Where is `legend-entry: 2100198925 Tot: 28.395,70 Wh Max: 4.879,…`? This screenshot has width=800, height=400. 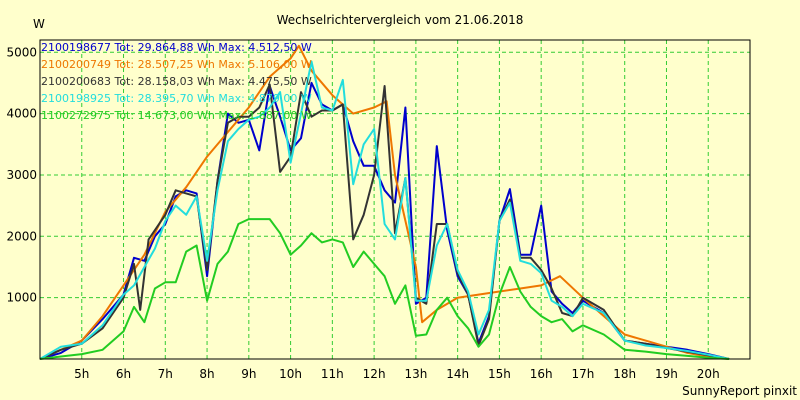
legend-entry: 2100198925 Tot: 28.395,70 Wh Max: 4.879,… is located at coordinates (176, 98).